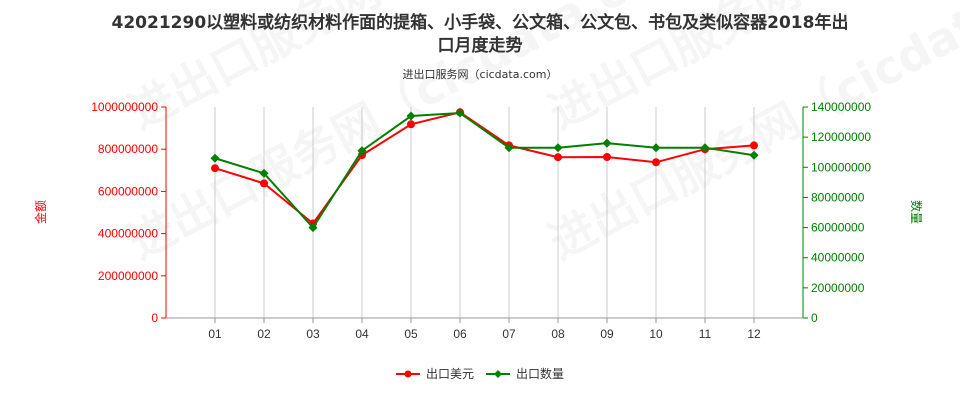  I want to click on left-tick-label: 1000000000, so click(124, 107).